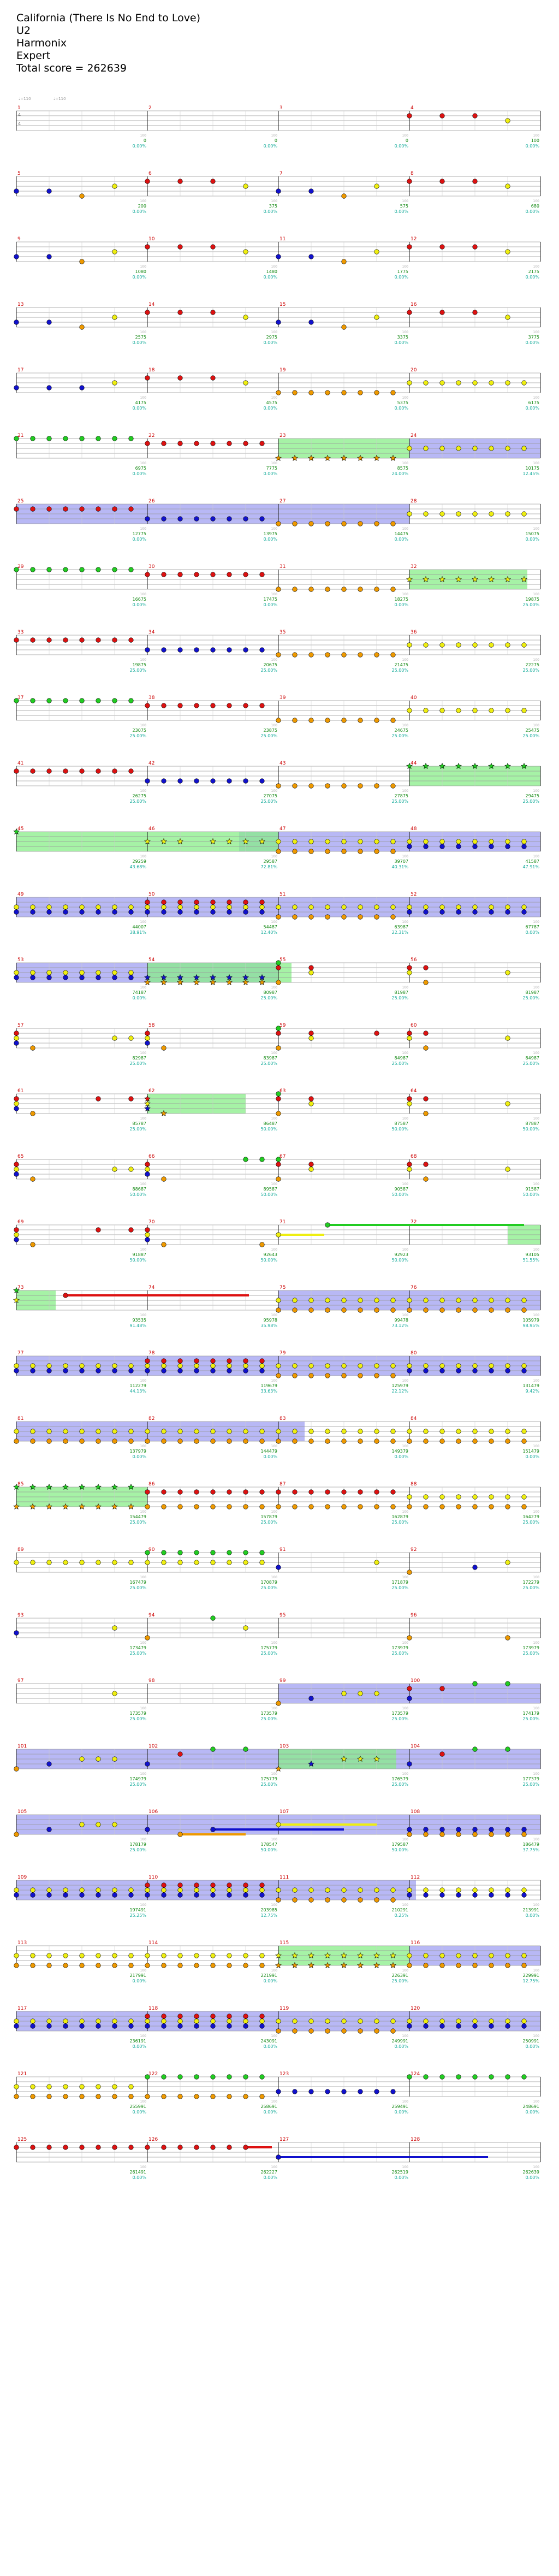 This screenshot has width=559, height=2576. Describe the element at coordinates (399, 1385) in the screenshot. I see `measure-score: 125979` at that location.